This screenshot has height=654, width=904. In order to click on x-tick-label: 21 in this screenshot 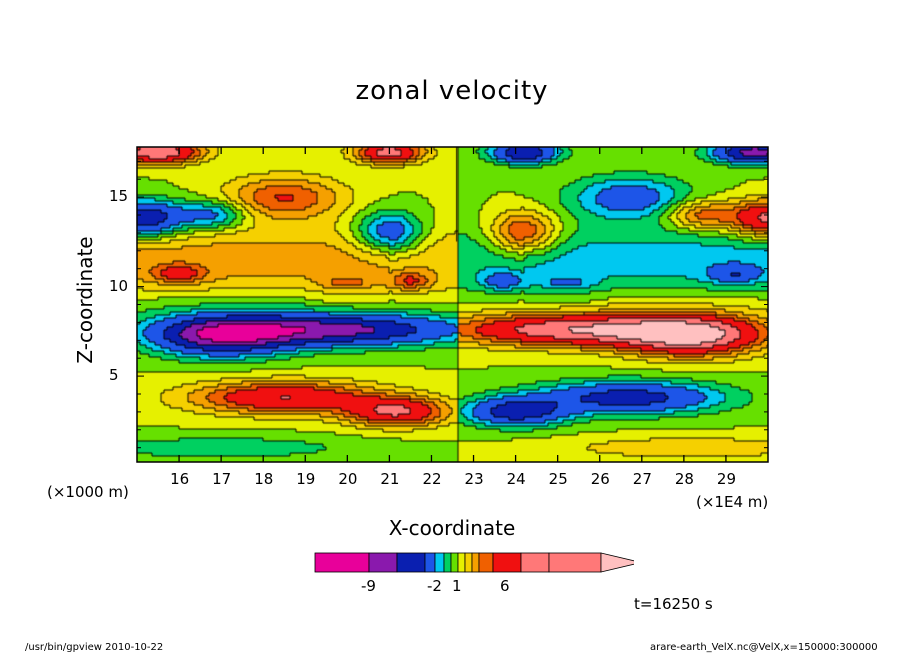, I will do `click(390, 479)`.